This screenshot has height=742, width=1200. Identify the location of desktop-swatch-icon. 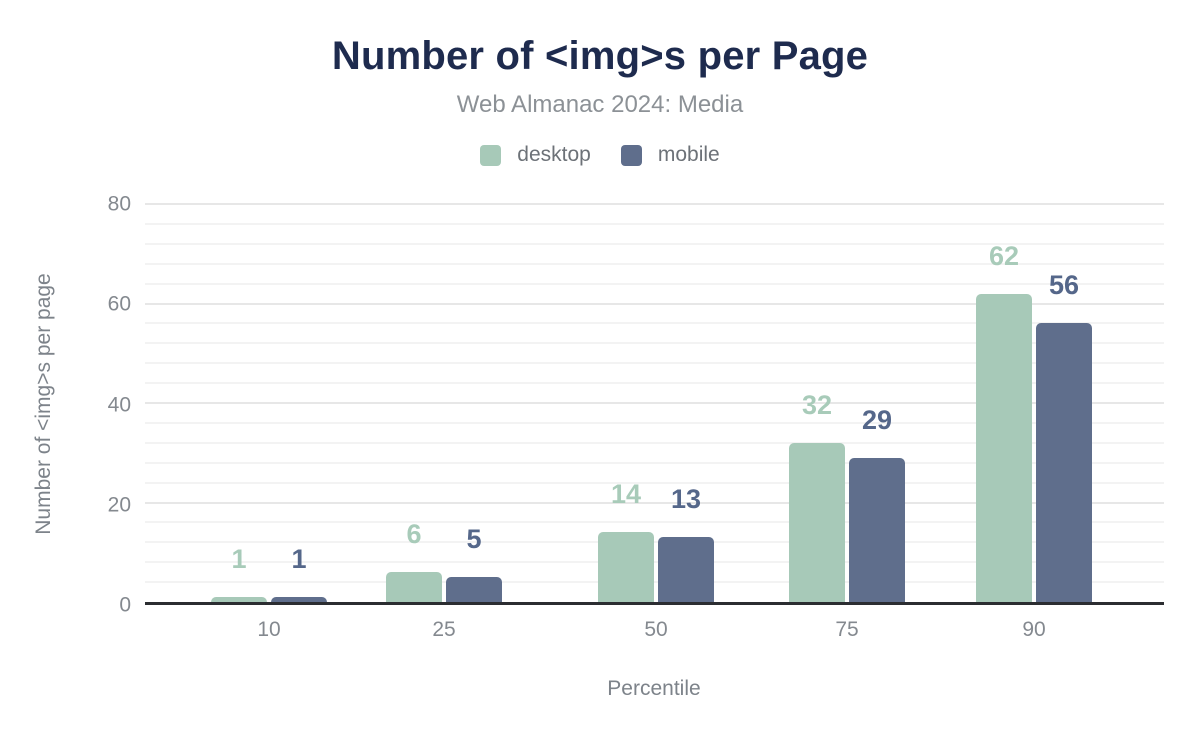
(491, 155).